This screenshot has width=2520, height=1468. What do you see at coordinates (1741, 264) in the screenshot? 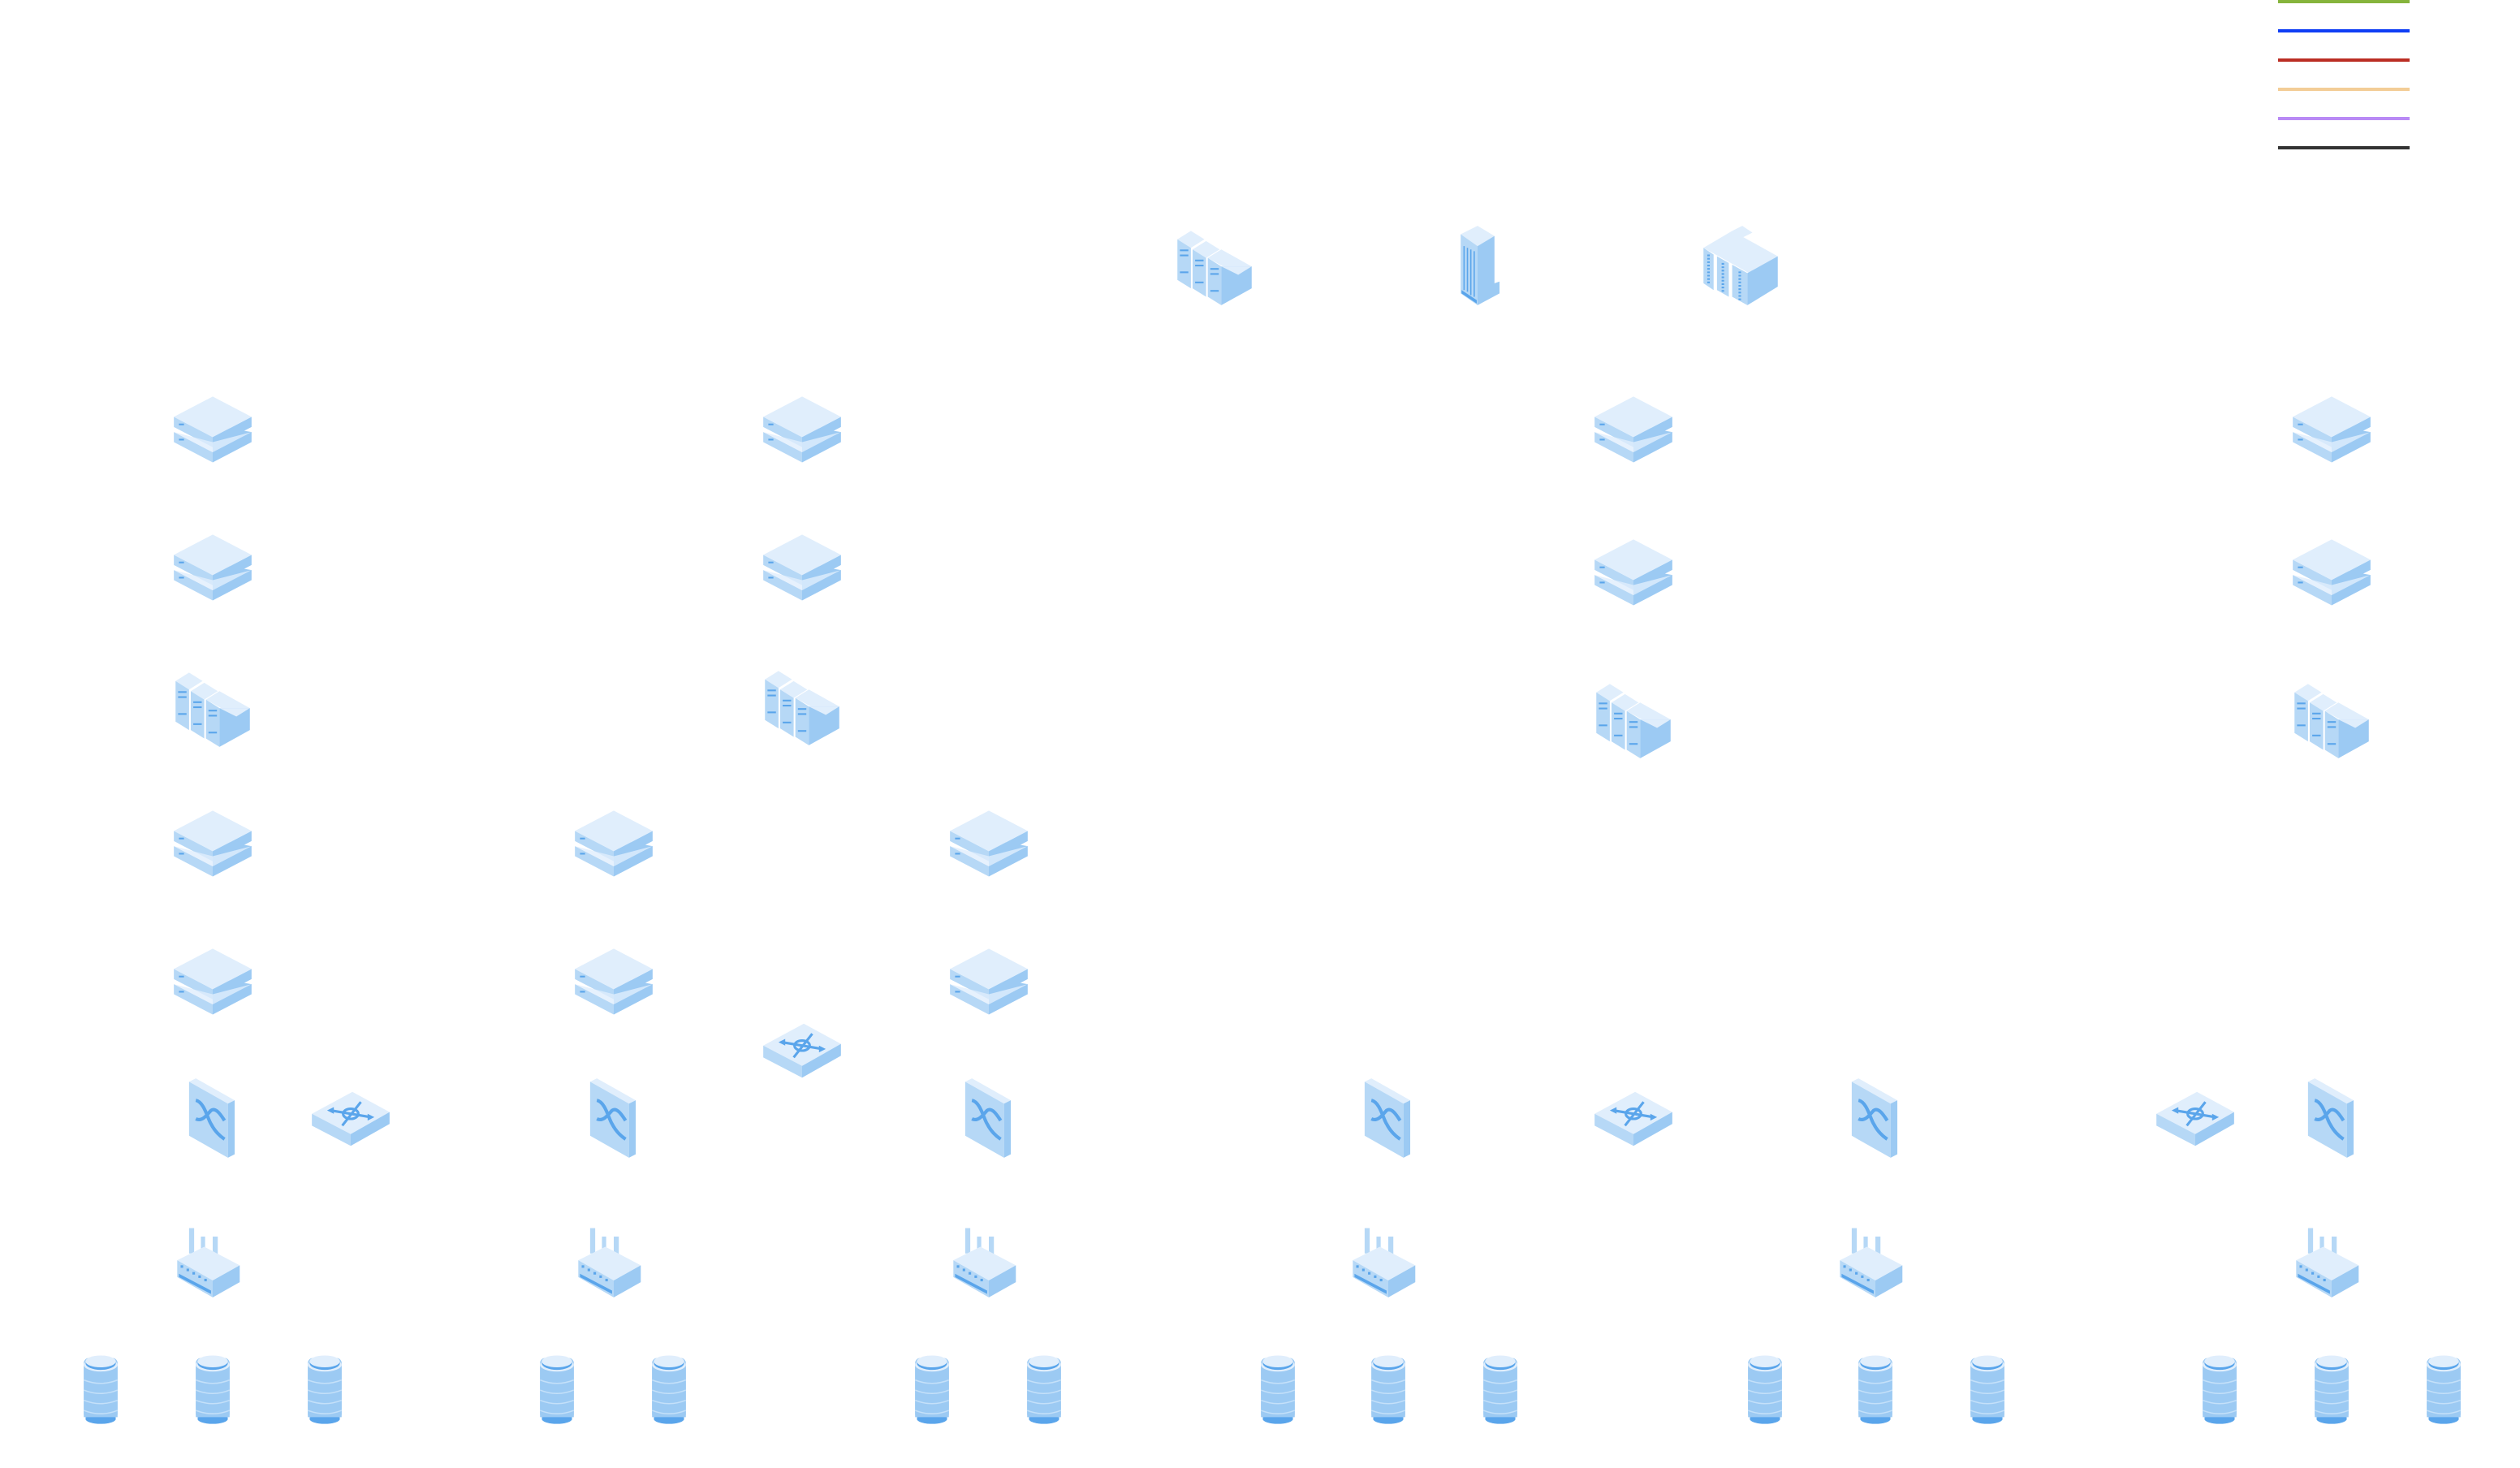
I see `datacenter-icon` at bounding box center [1741, 264].